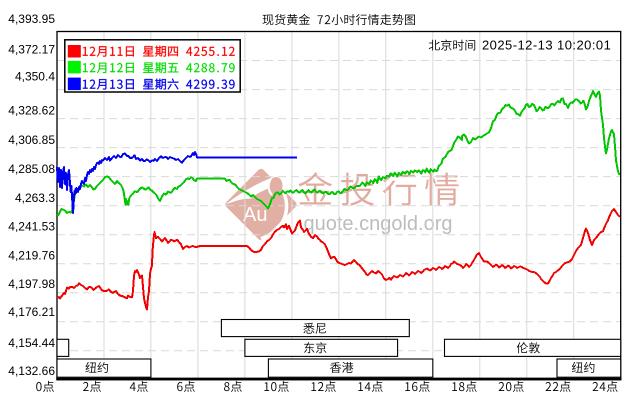 The image size is (630, 400). What do you see at coordinates (31, 371) in the screenshot?
I see `svg-text: 4,132.66` at bounding box center [31, 371].